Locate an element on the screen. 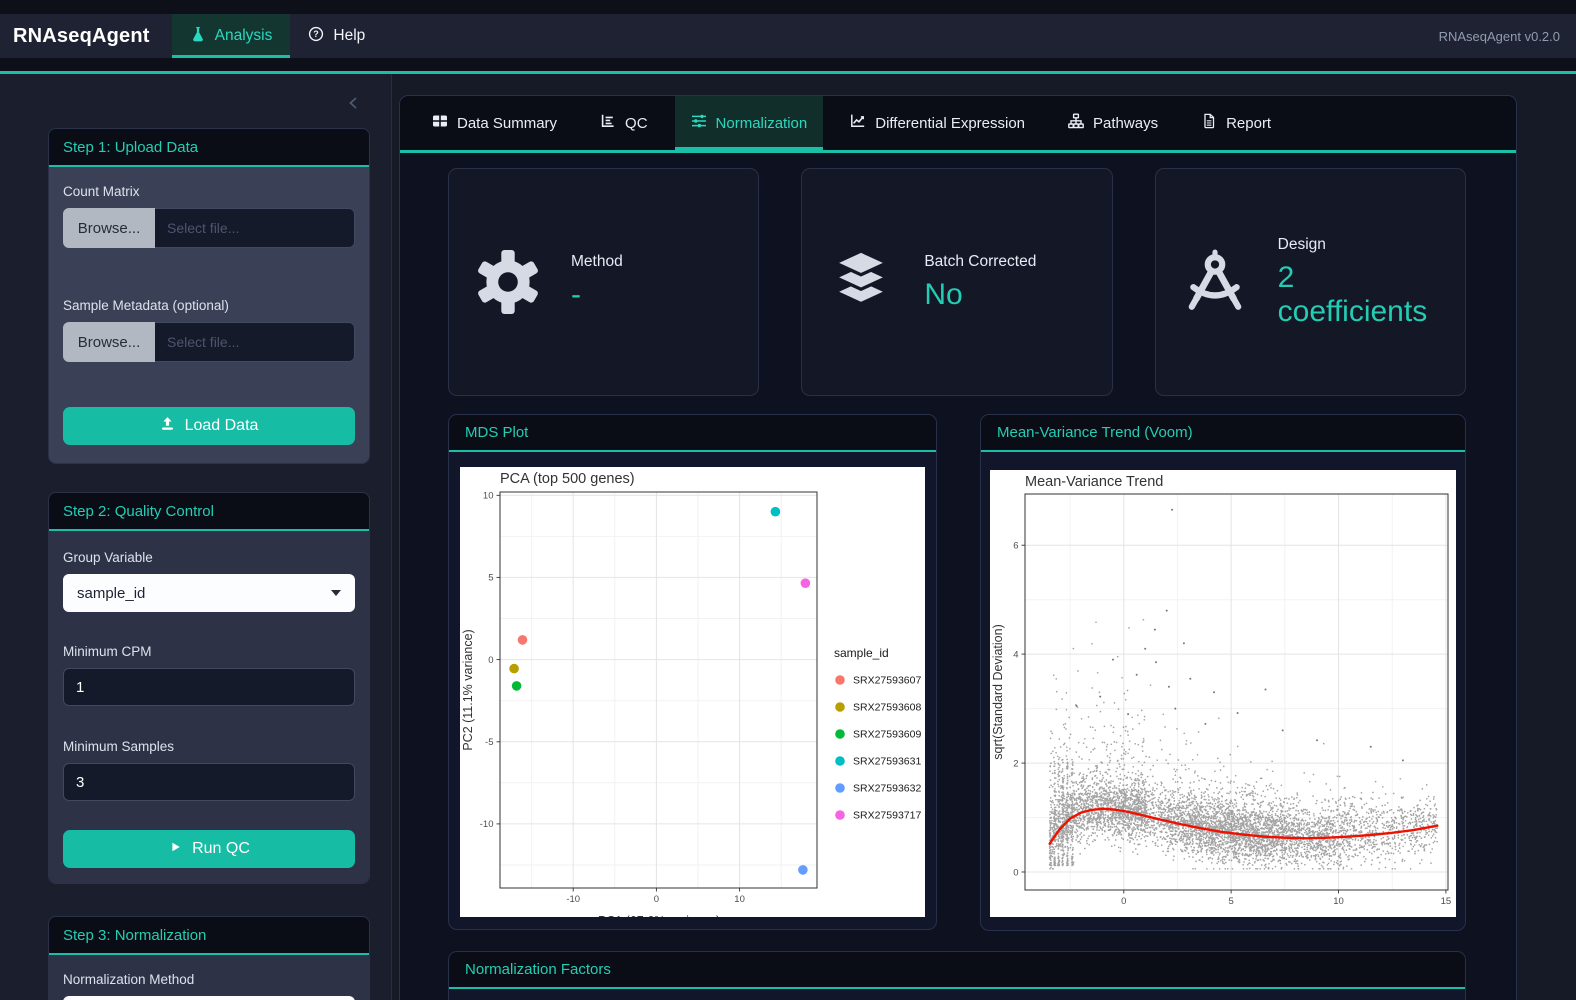 Image resolution: width=1576 pixels, height=1000 pixels. run-qc-button: Run QC is located at coordinates (209, 849).